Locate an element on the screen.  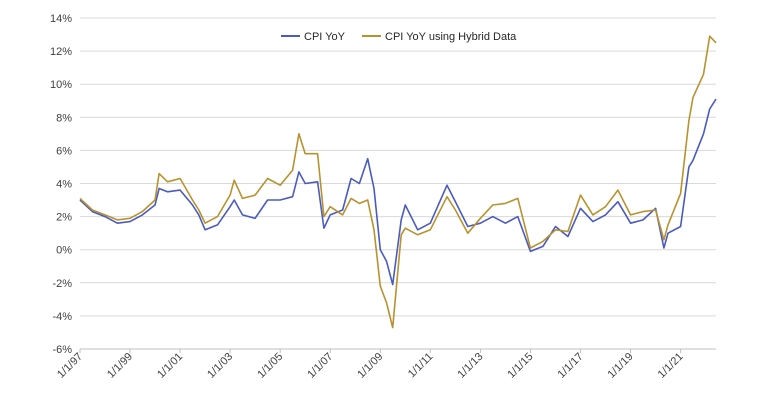
x-tick-label: 1/1/11 is located at coordinates (421, 366).